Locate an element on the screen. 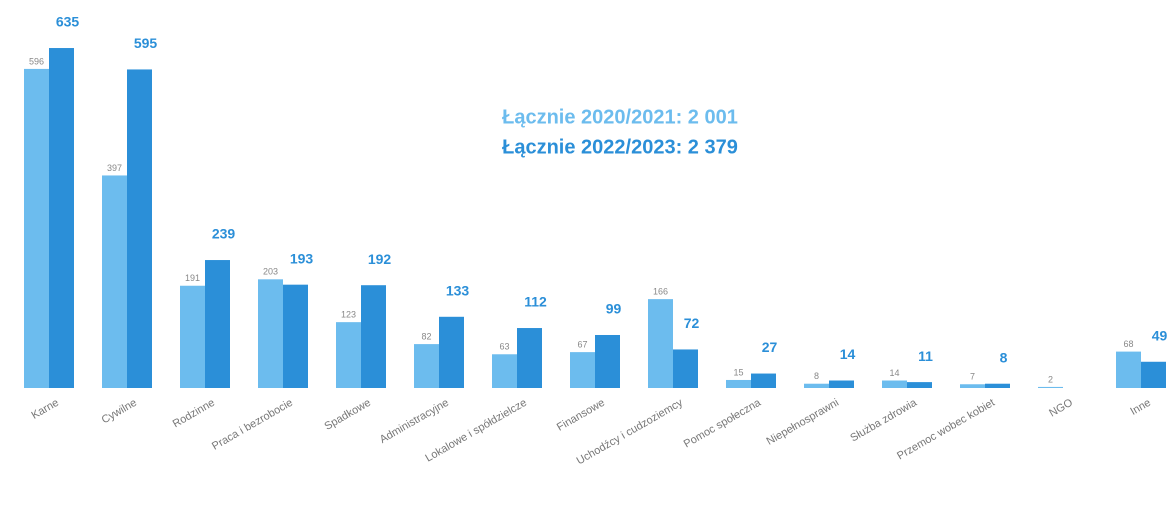 This screenshot has width=1173, height=528. value-label: 635 is located at coordinates (68, 22).